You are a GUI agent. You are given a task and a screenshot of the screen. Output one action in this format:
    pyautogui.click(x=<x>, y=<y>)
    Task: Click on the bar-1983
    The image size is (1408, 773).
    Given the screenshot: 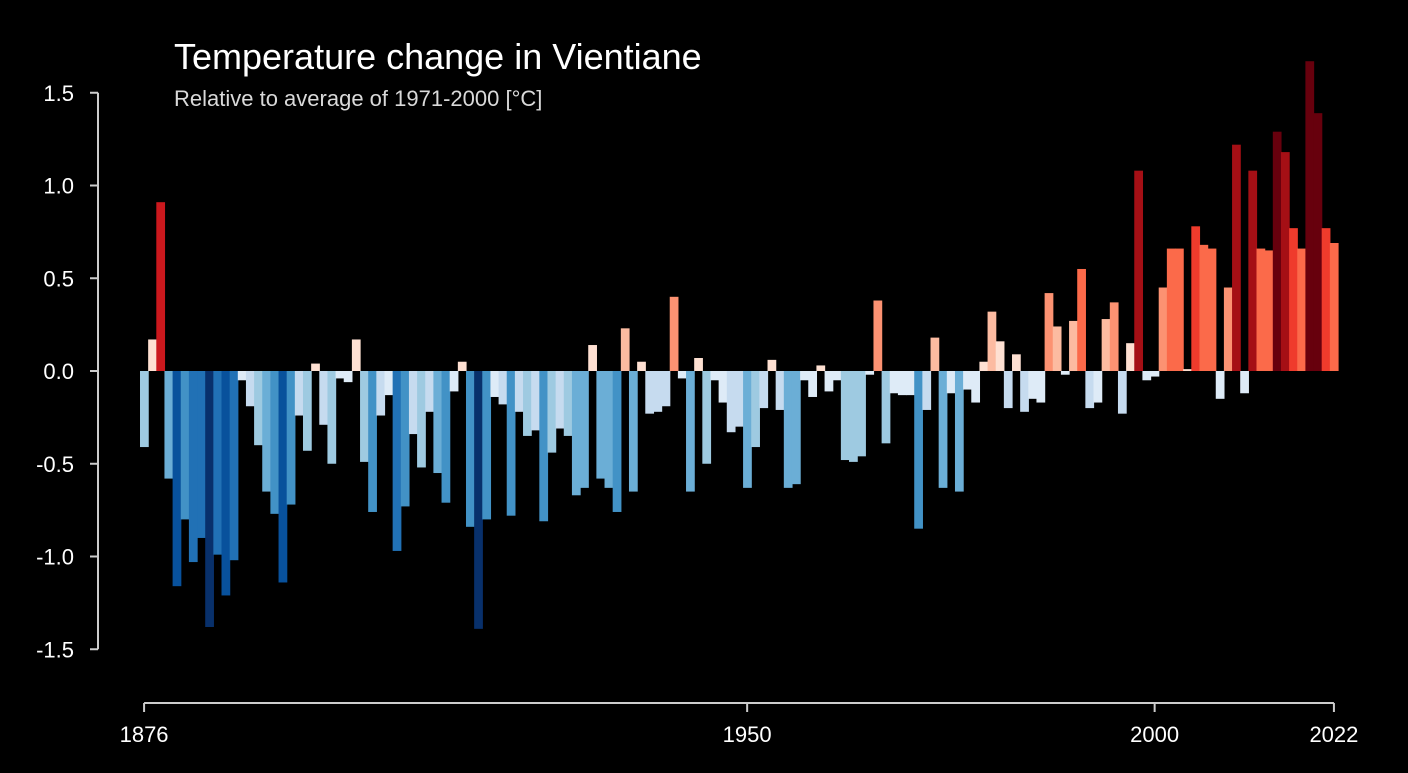 What is the action you would take?
    pyautogui.click(x=1016, y=363)
    